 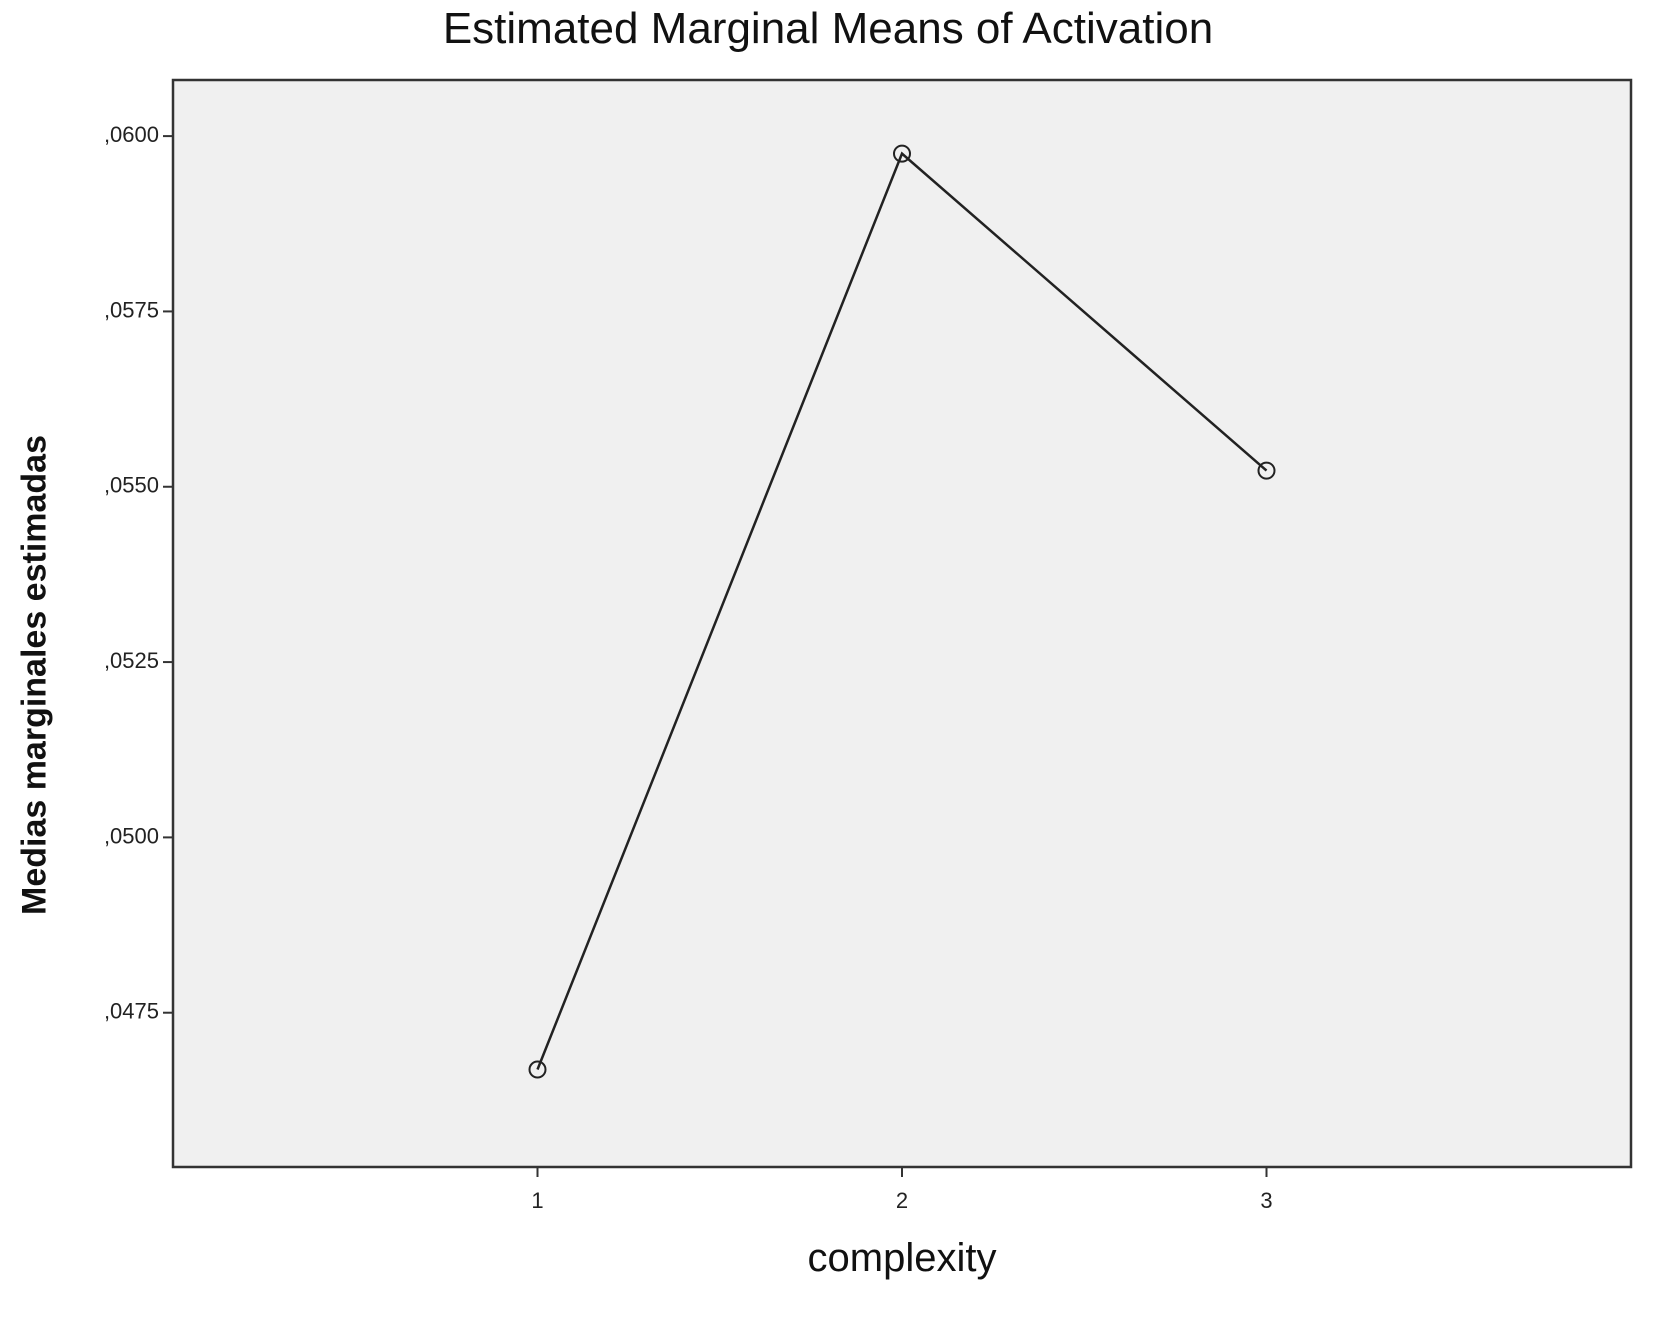 I want to click on x-axis: 1 2 3, so click(x=902, y=1190).